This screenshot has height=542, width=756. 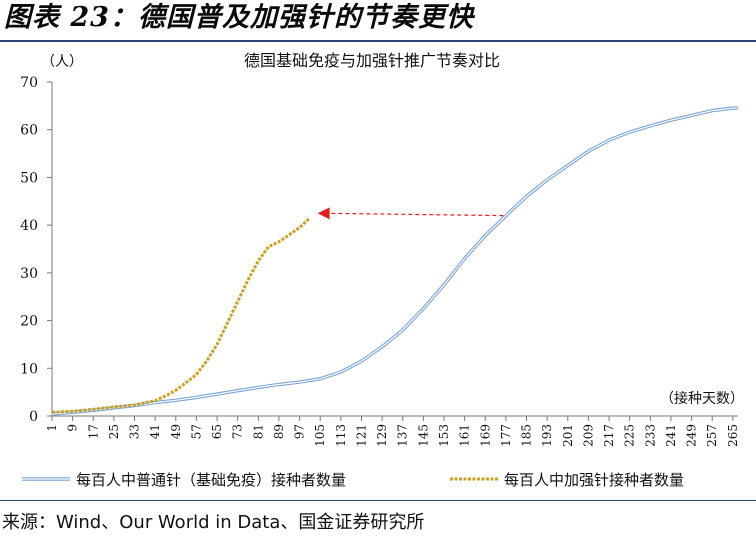 What do you see at coordinates (29, 322) in the screenshot?
I see `y-tick-label: 20` at bounding box center [29, 322].